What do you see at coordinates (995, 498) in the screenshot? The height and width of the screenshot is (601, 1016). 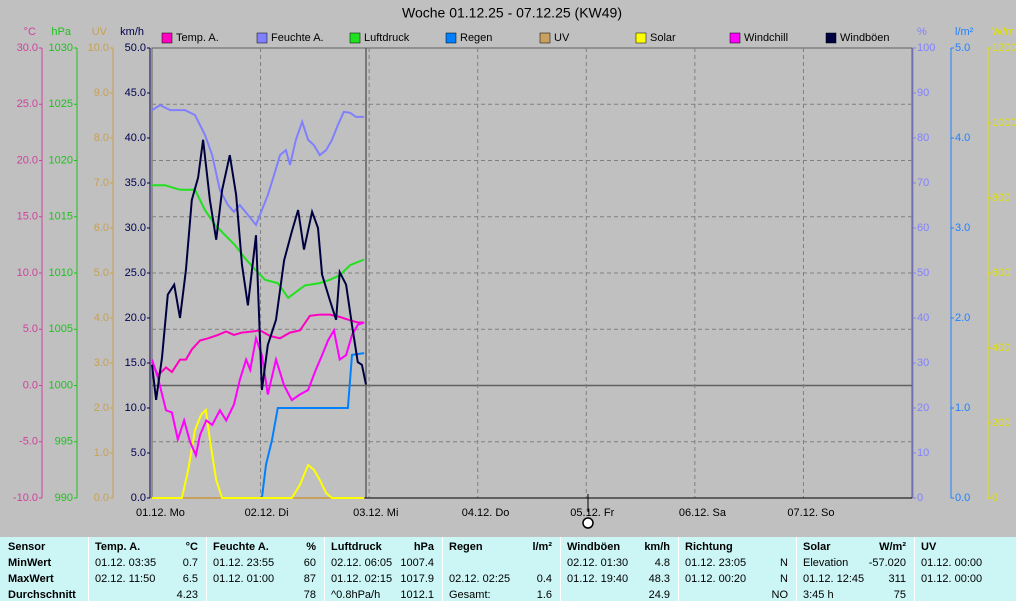 I see `y-tick-label: 0` at bounding box center [995, 498].